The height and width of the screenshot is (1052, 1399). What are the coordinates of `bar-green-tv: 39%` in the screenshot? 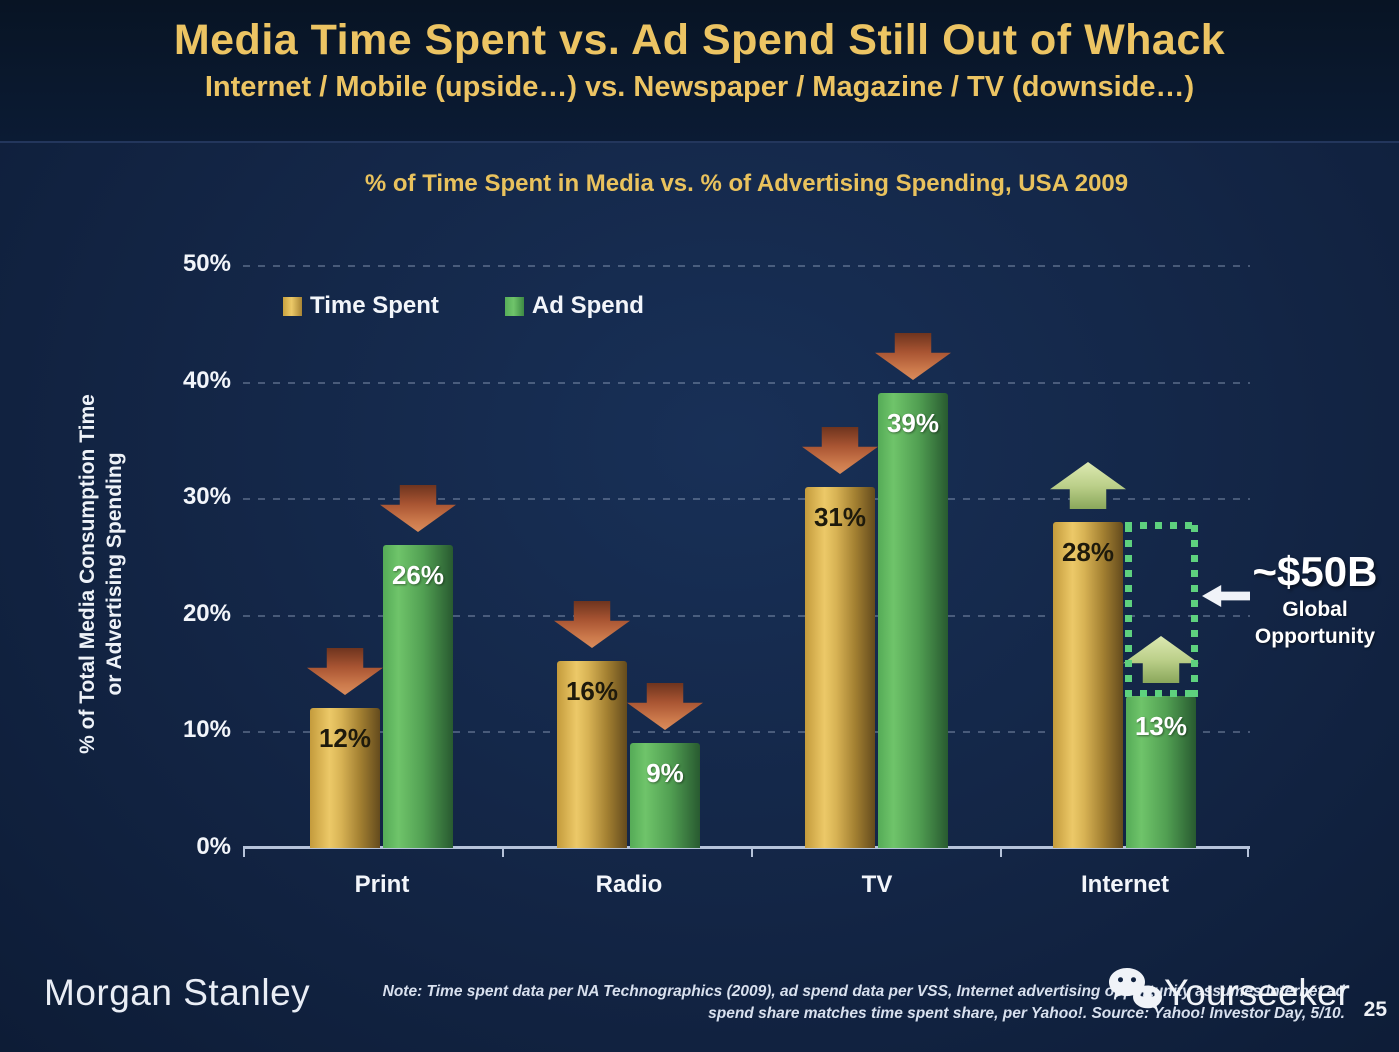 It's located at (913, 620).